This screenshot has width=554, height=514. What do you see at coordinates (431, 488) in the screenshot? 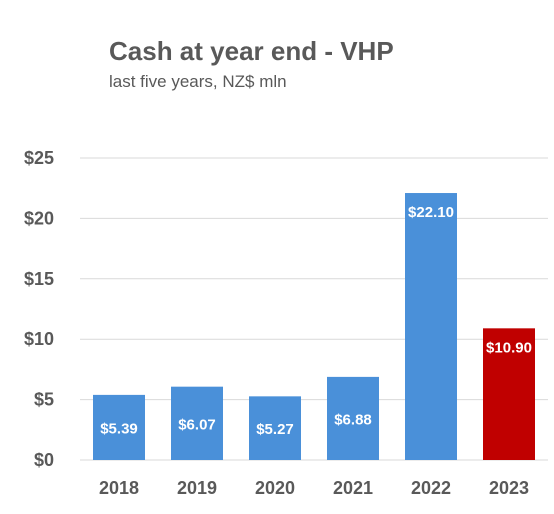
I see `x-tick-label: 2022` at bounding box center [431, 488].